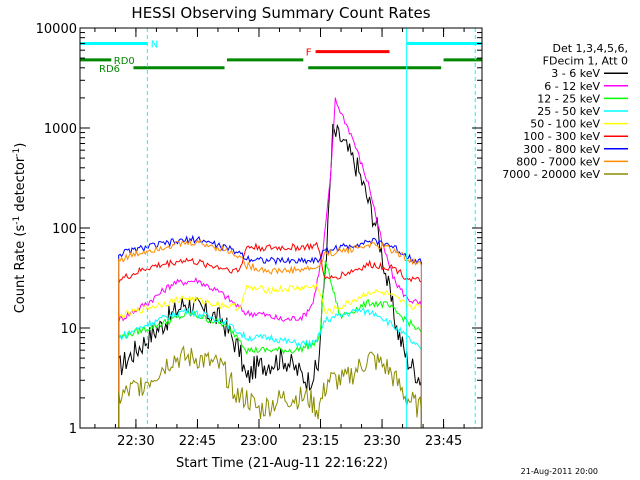 The height and width of the screenshot is (480, 640). I want to click on legend-header: FDecim 1, Att 0, so click(585, 61).